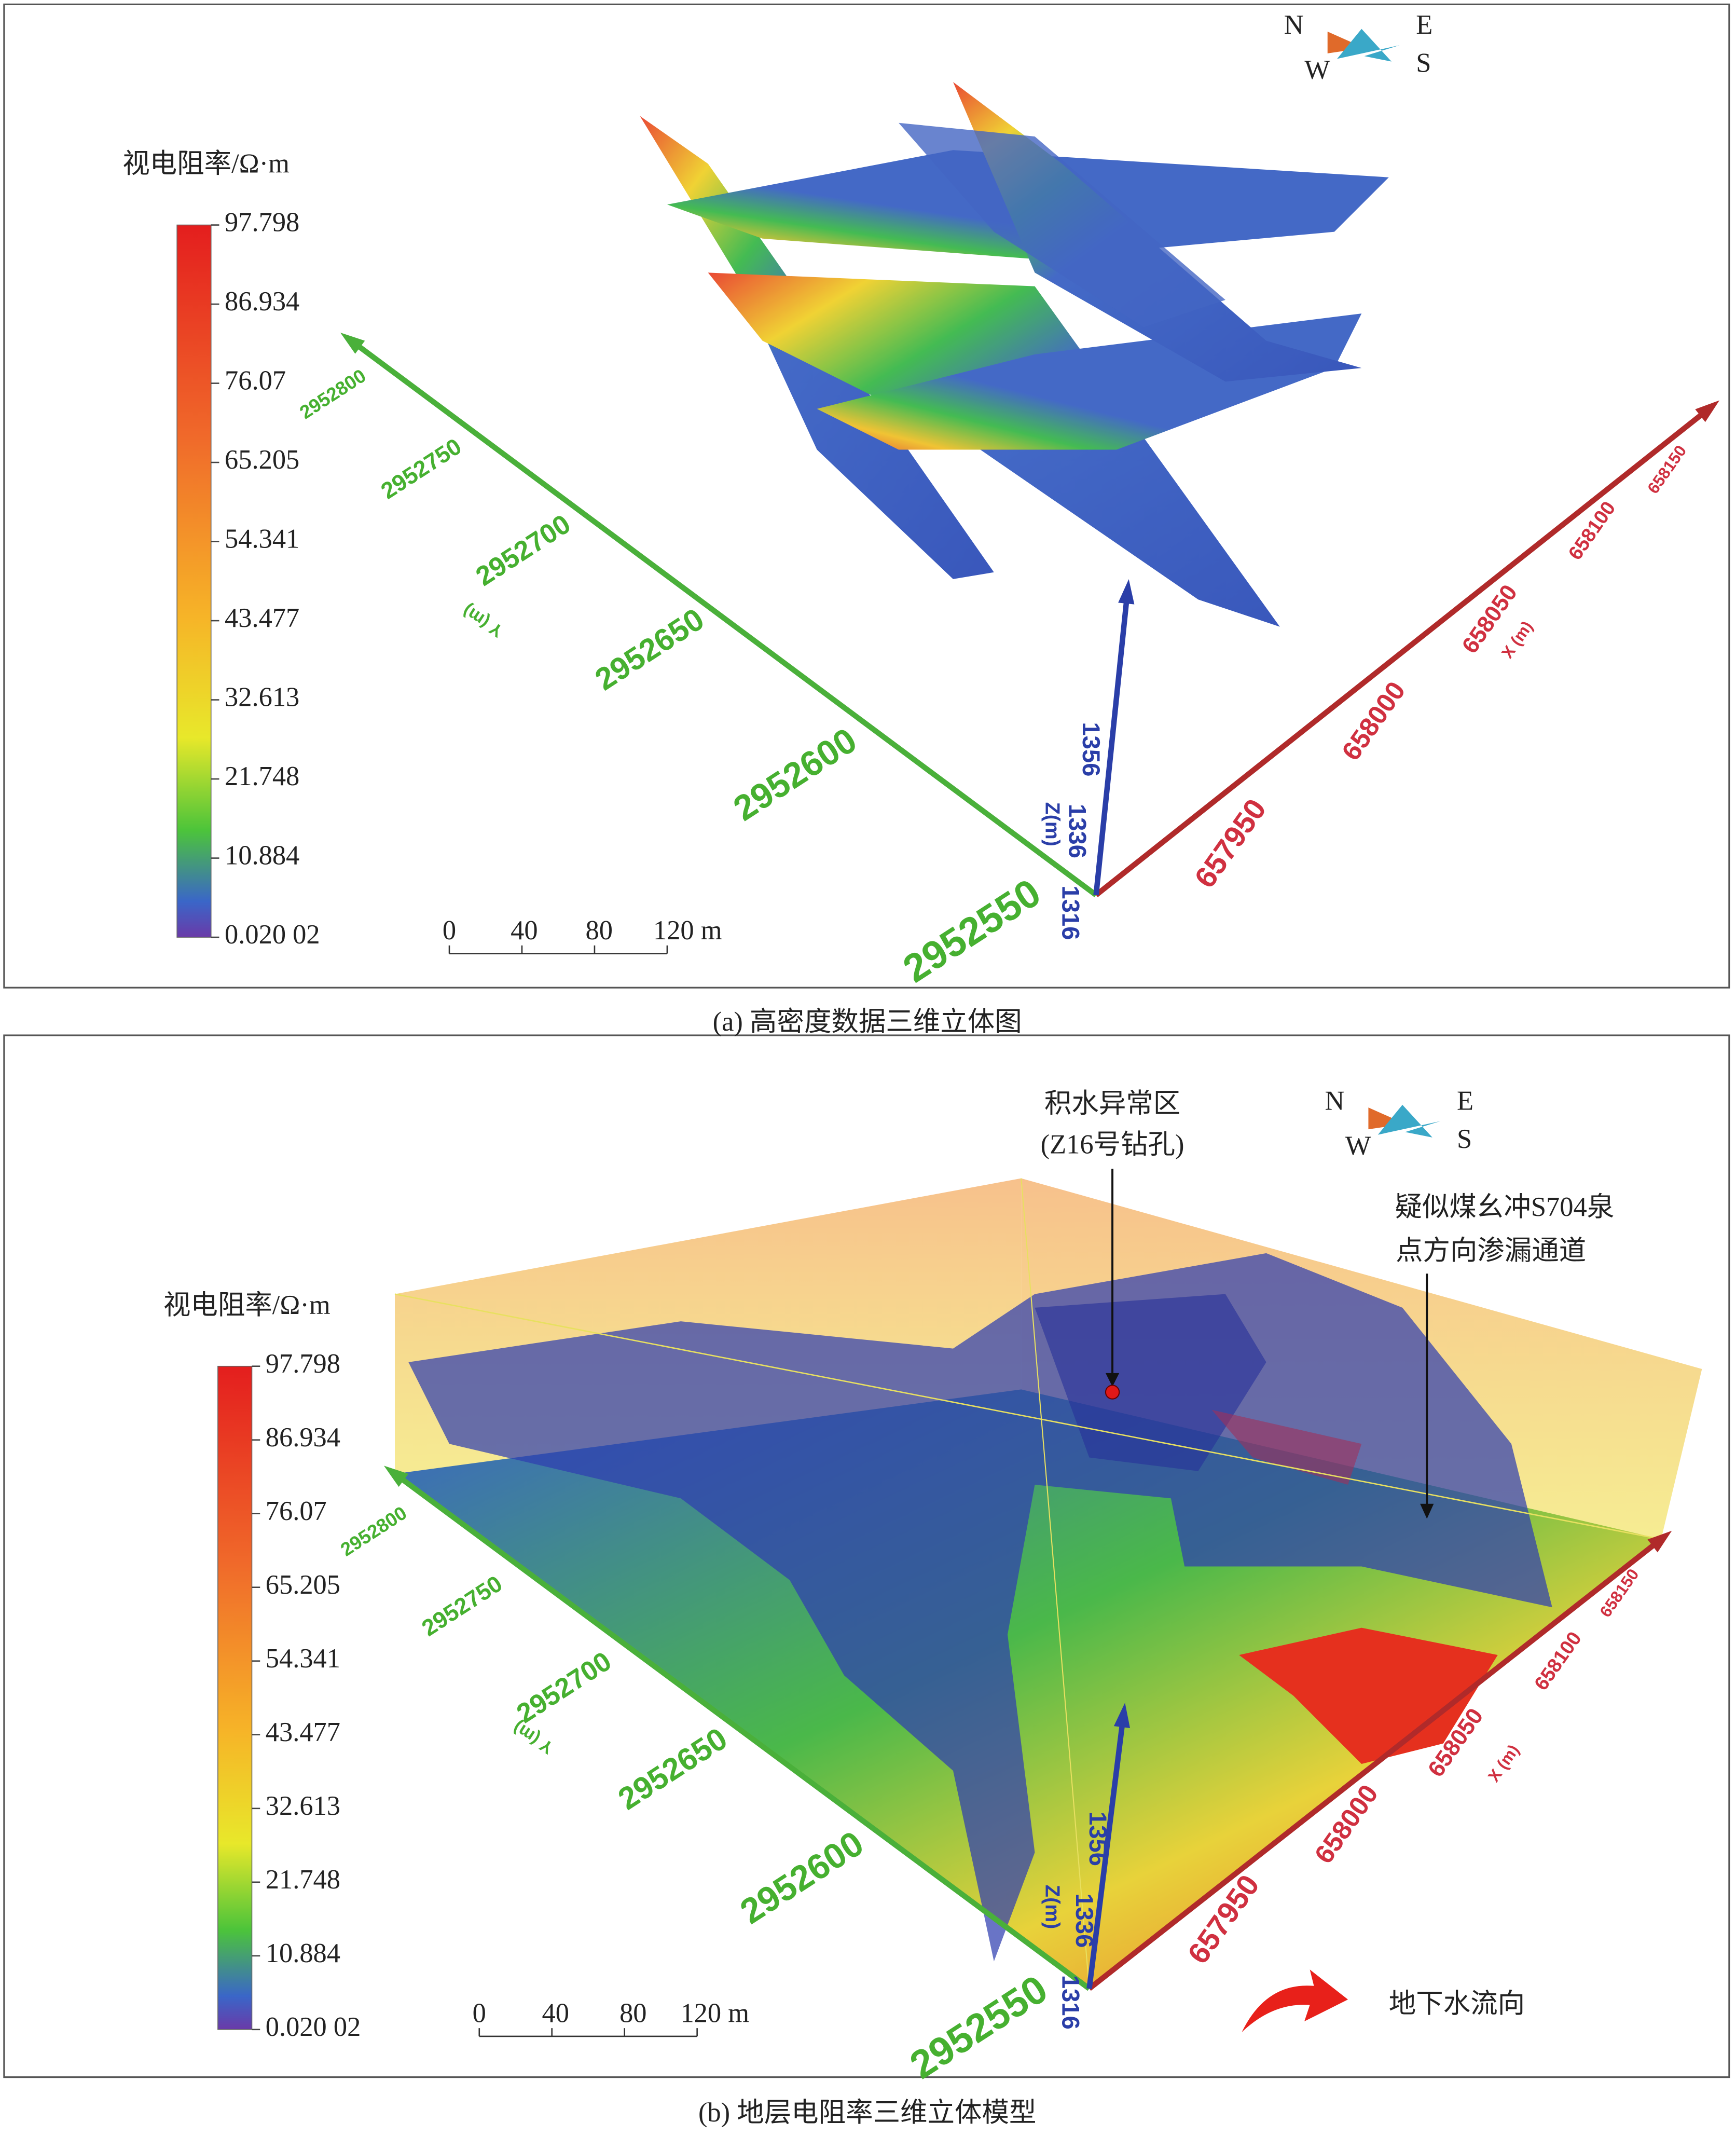 The image size is (1736, 2136). Describe the element at coordinates (1491, 1251) in the screenshot. I see `annotation: 点方向渗漏通道` at that location.